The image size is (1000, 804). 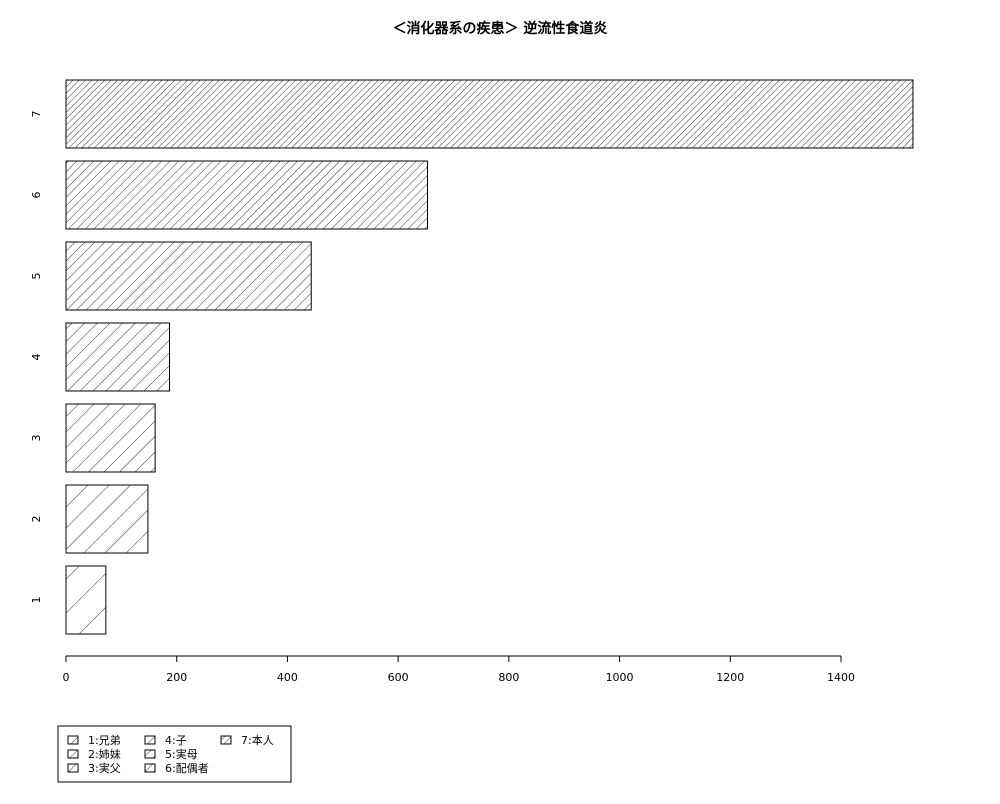 I want to click on chart-title: ＜消化器系の疾患＞ 逆流性食道炎, so click(x=500, y=29).